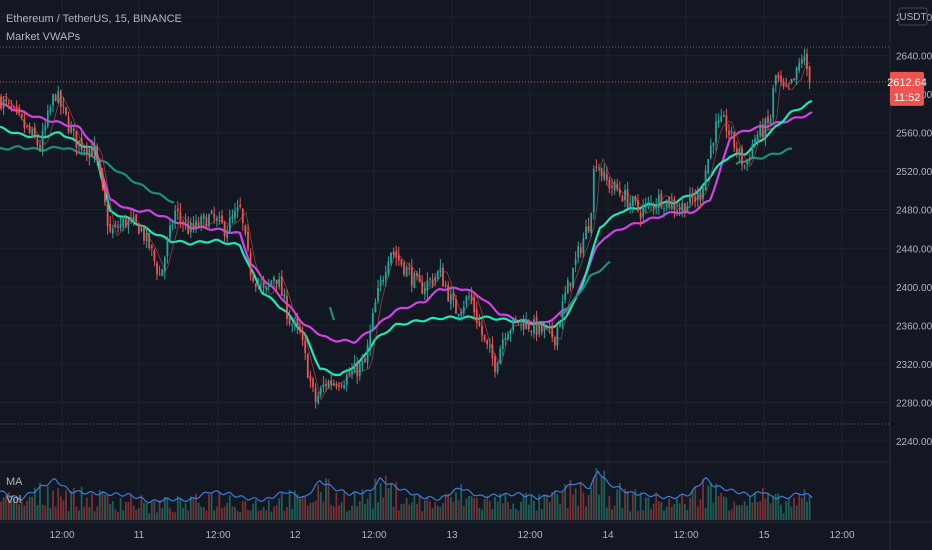  Describe the element at coordinates (14, 482) in the screenshot. I see `volume-ma-label: MA` at that location.